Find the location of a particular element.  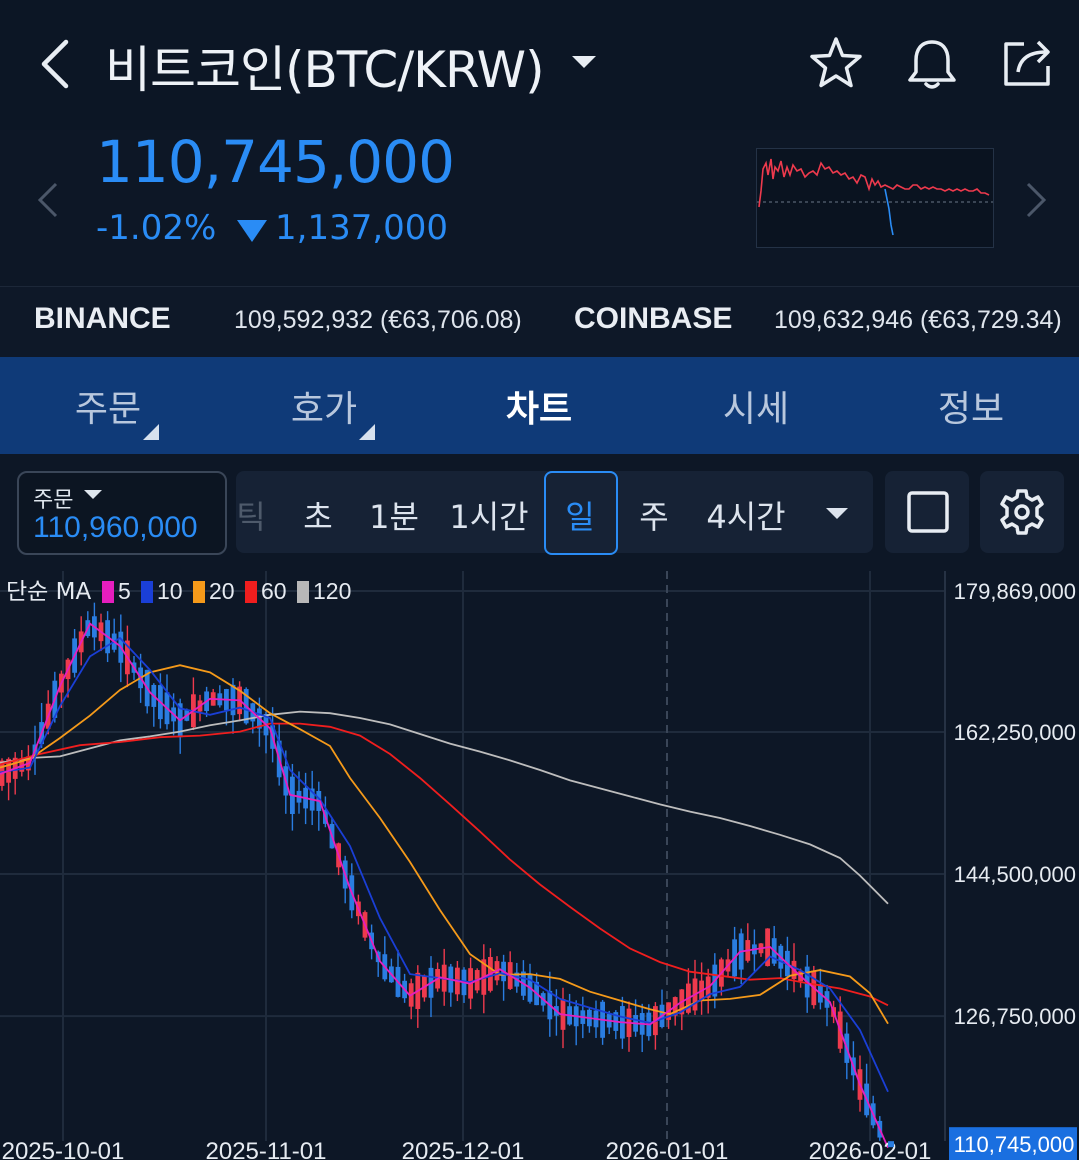

last-price-box is located at coordinates (1013, 1143).